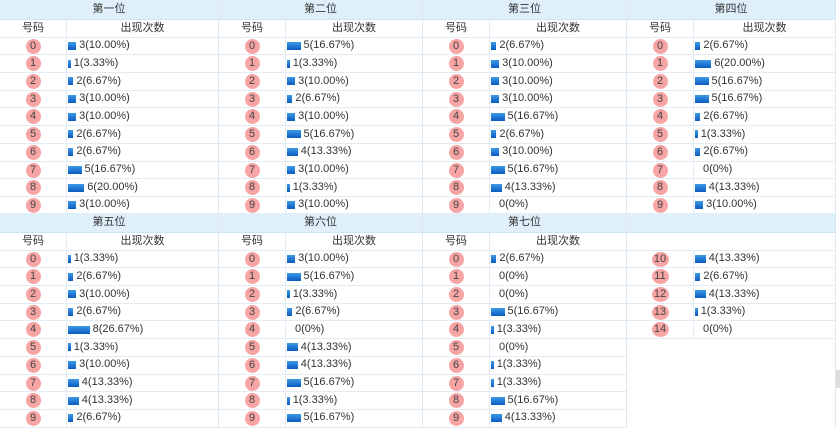  I want to click on number-ball: 12, so click(660, 295).